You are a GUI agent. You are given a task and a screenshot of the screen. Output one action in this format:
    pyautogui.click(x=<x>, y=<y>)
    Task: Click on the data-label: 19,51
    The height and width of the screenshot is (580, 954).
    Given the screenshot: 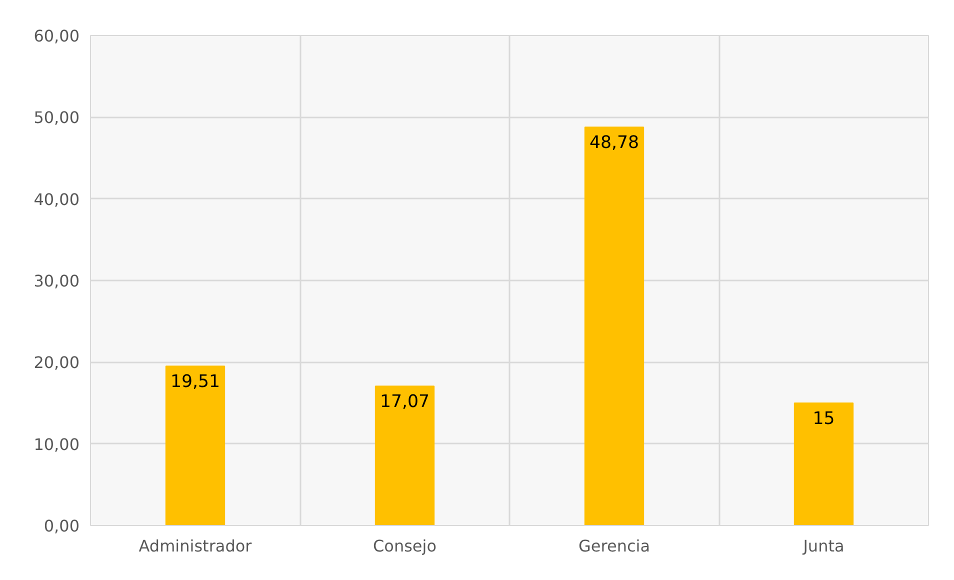 What is the action you would take?
    pyautogui.click(x=195, y=382)
    